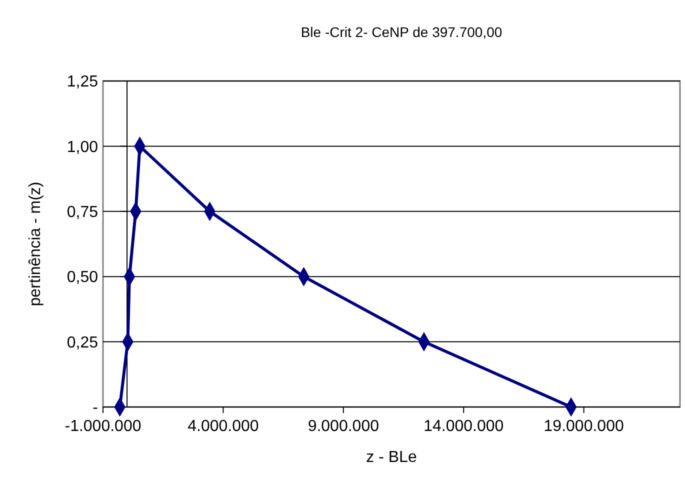 The width and height of the screenshot is (686, 485). What do you see at coordinates (82, 147) in the screenshot?
I see `y-tick-label: 1,00` at bounding box center [82, 147].